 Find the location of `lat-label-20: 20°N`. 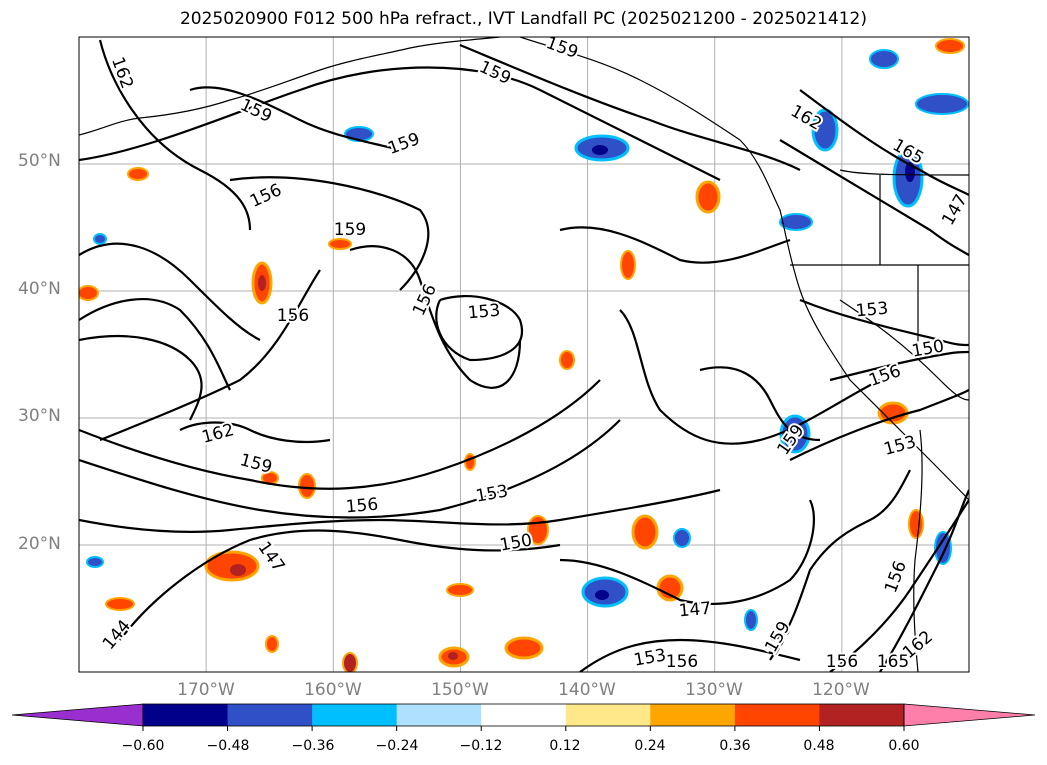

lat-label-20: 20°N is located at coordinates (39, 544).